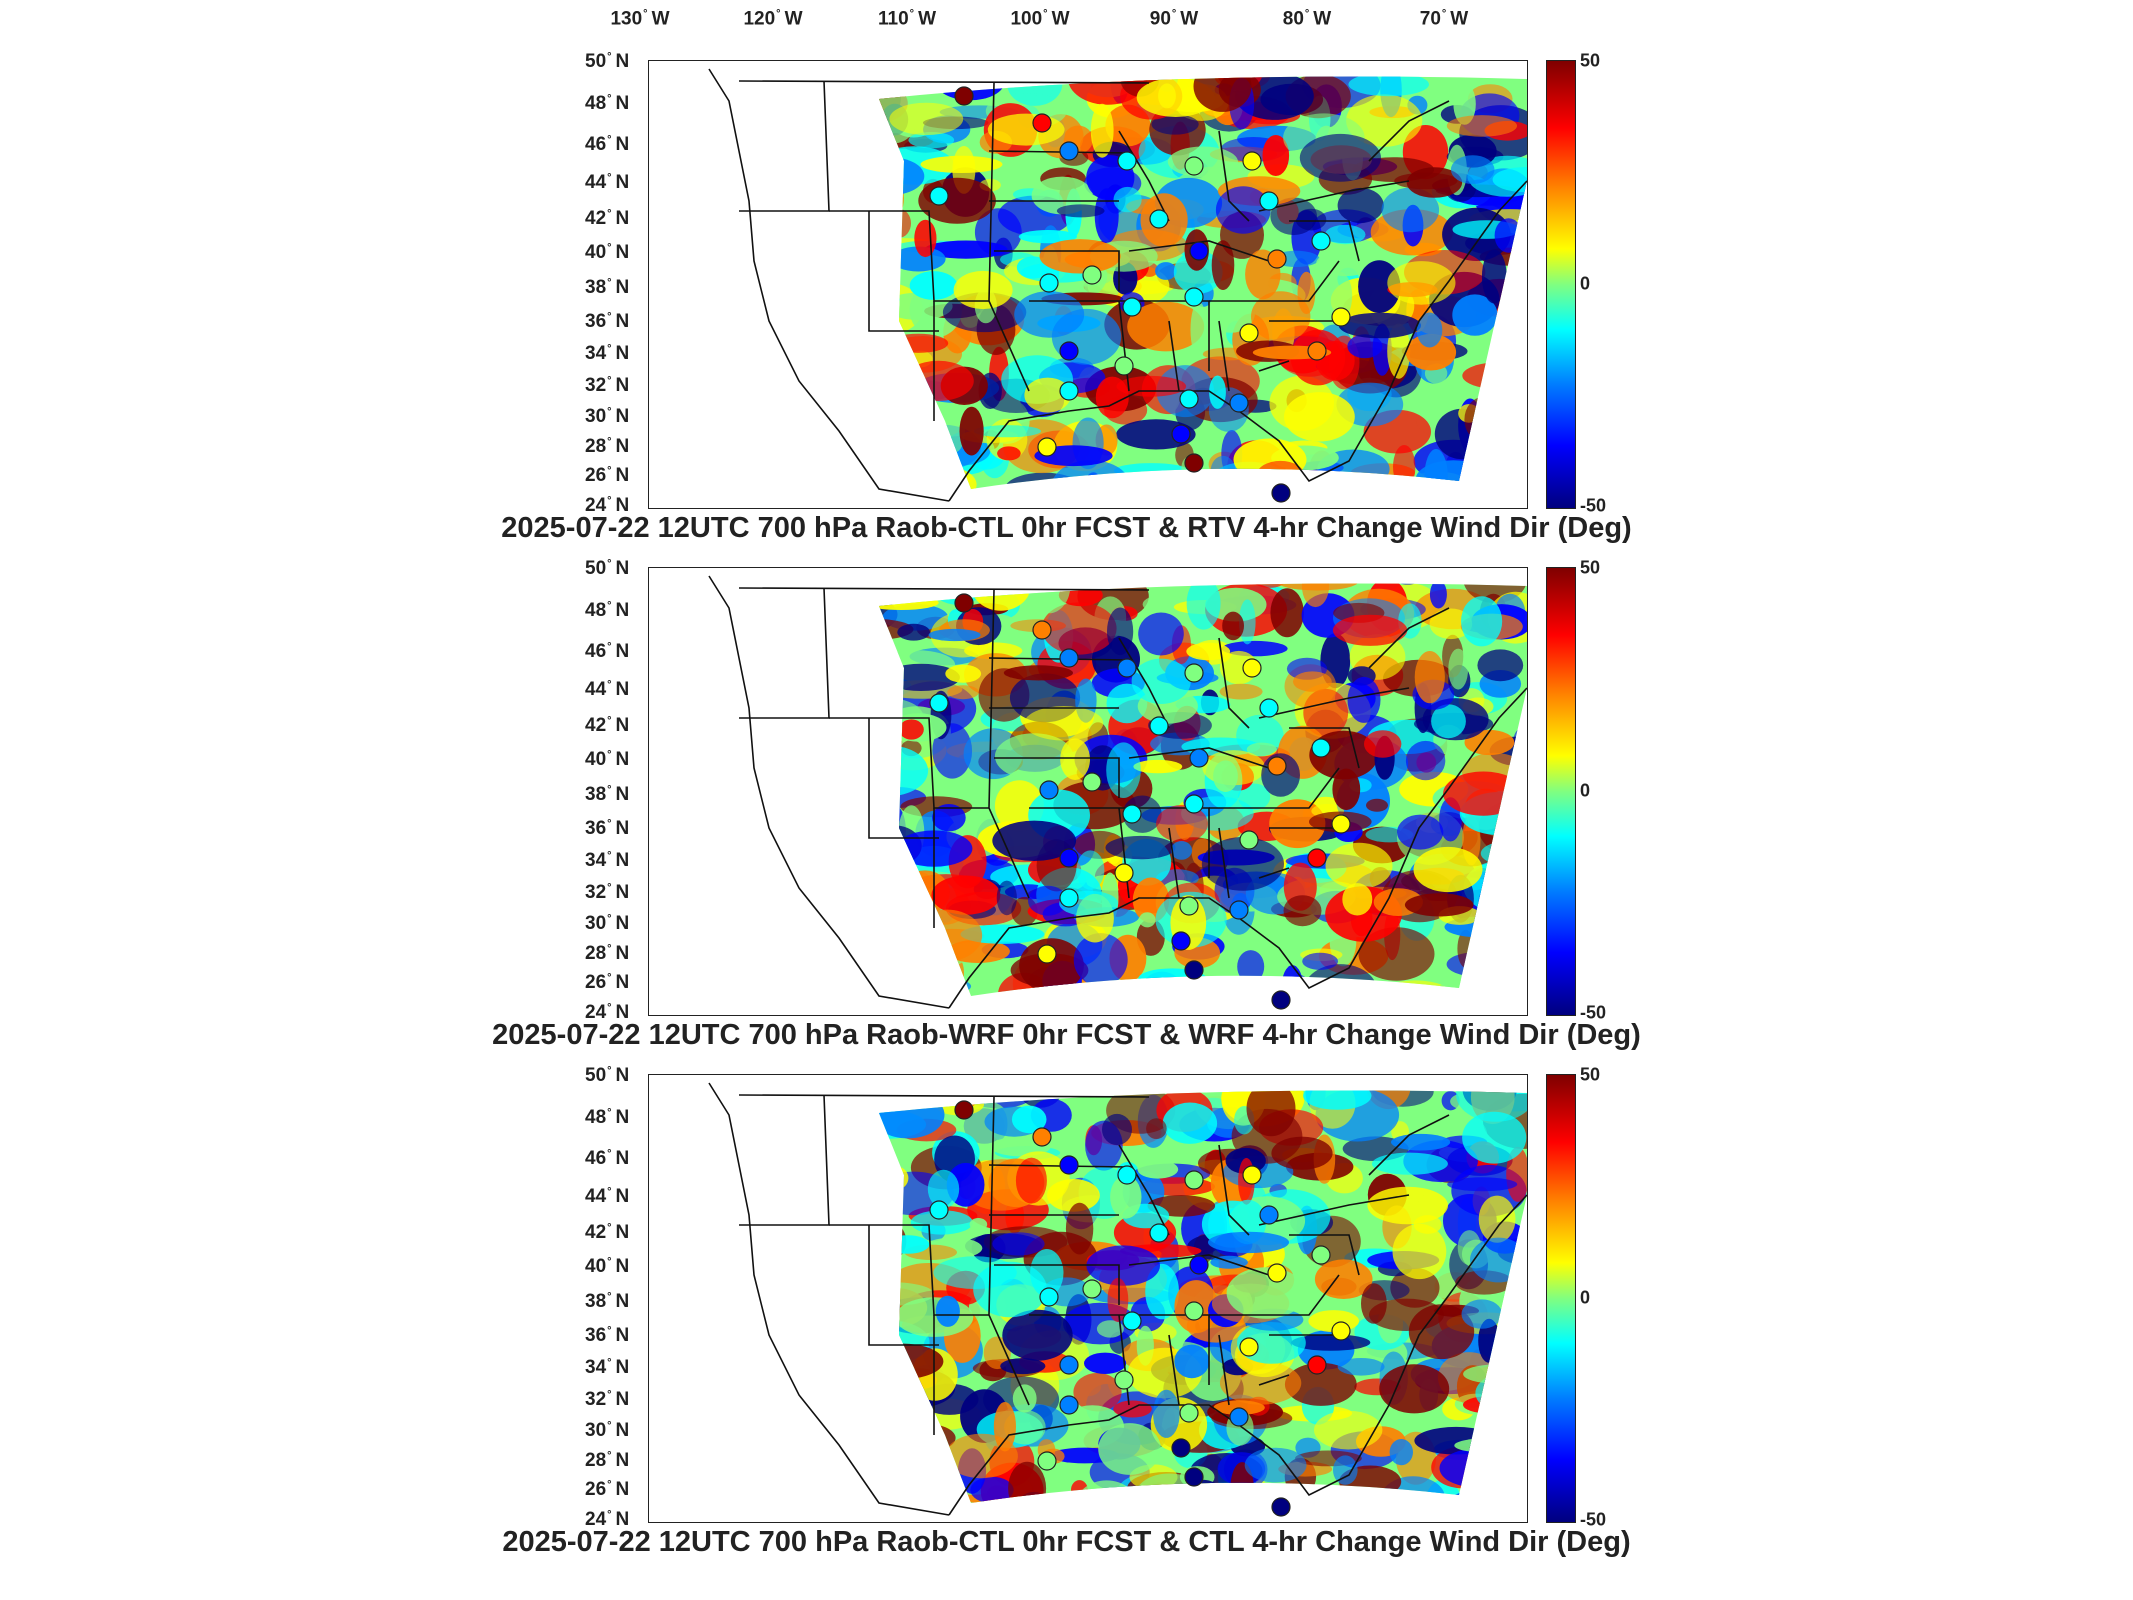  What do you see at coordinates (1140, 1308) in the screenshot?
I see `raob-stations` at bounding box center [1140, 1308].